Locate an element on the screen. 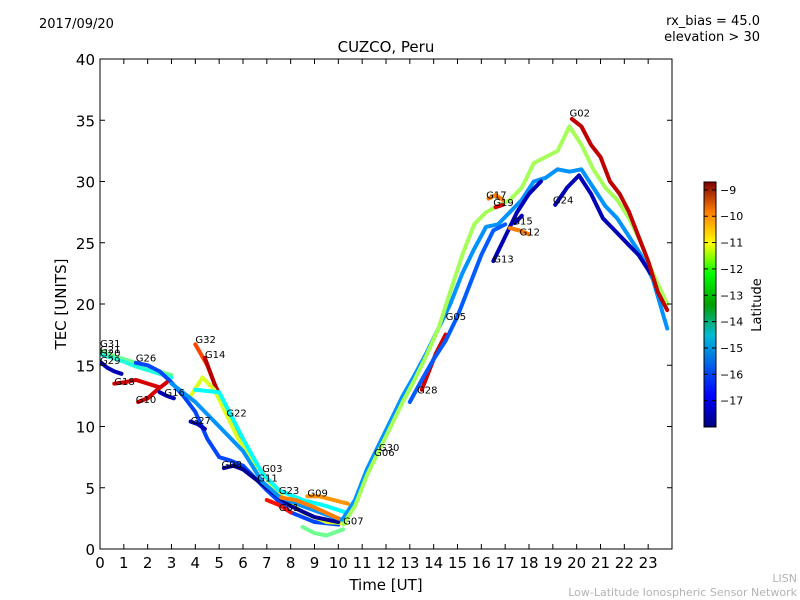  label-g11: G11 is located at coordinates (267, 479).